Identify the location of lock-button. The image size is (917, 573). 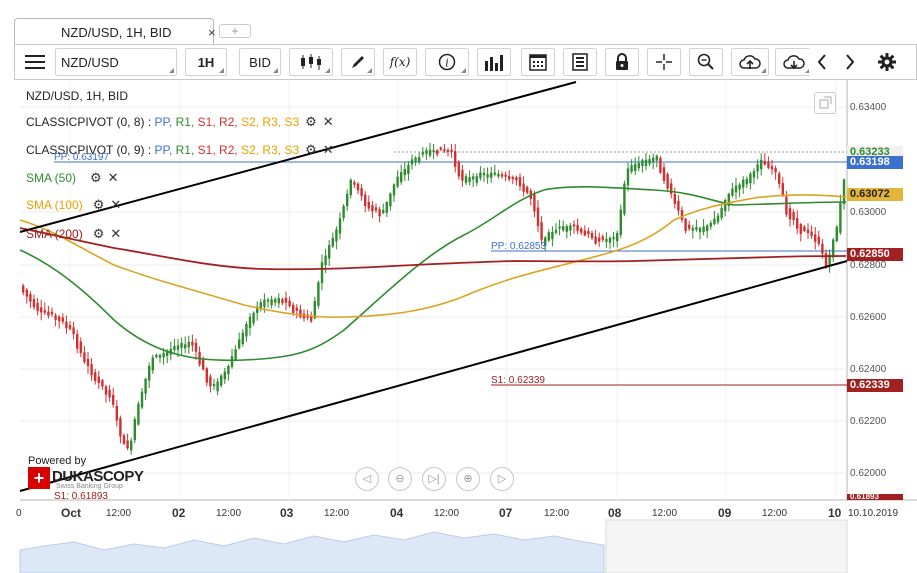
(622, 62).